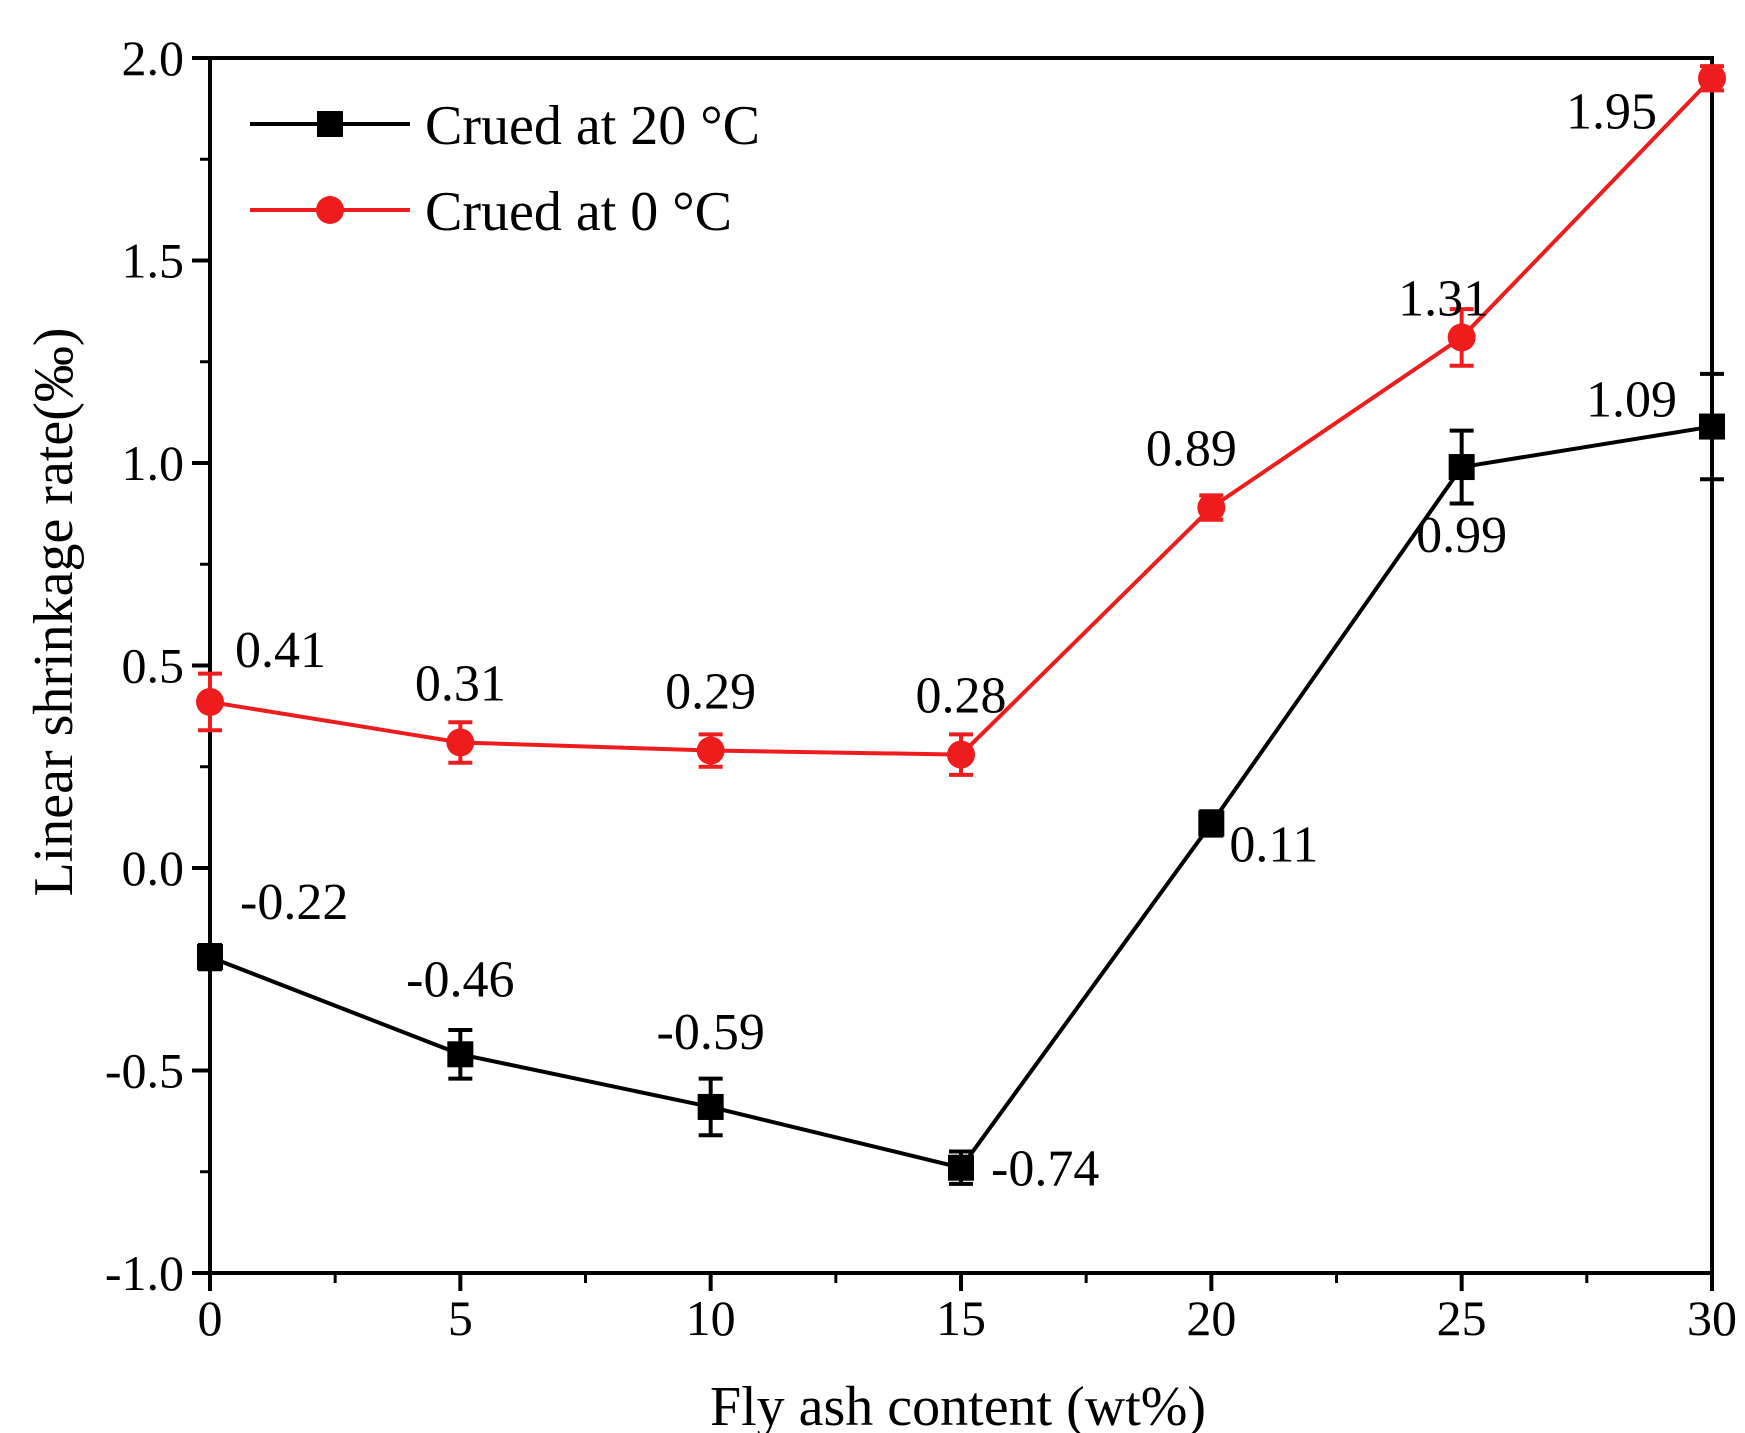 This screenshot has height=1433, width=1745. Describe the element at coordinates (153, 868) in the screenshot. I see `y-tick-label-2: 0.0` at that location.